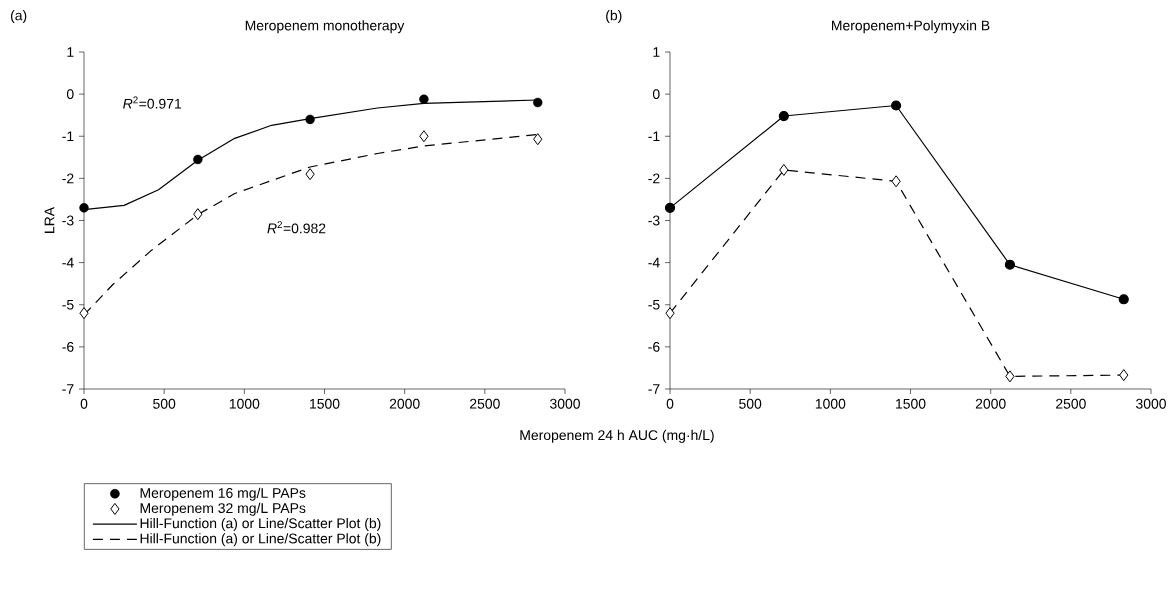  I want to click on text: (a), so click(18, 17).